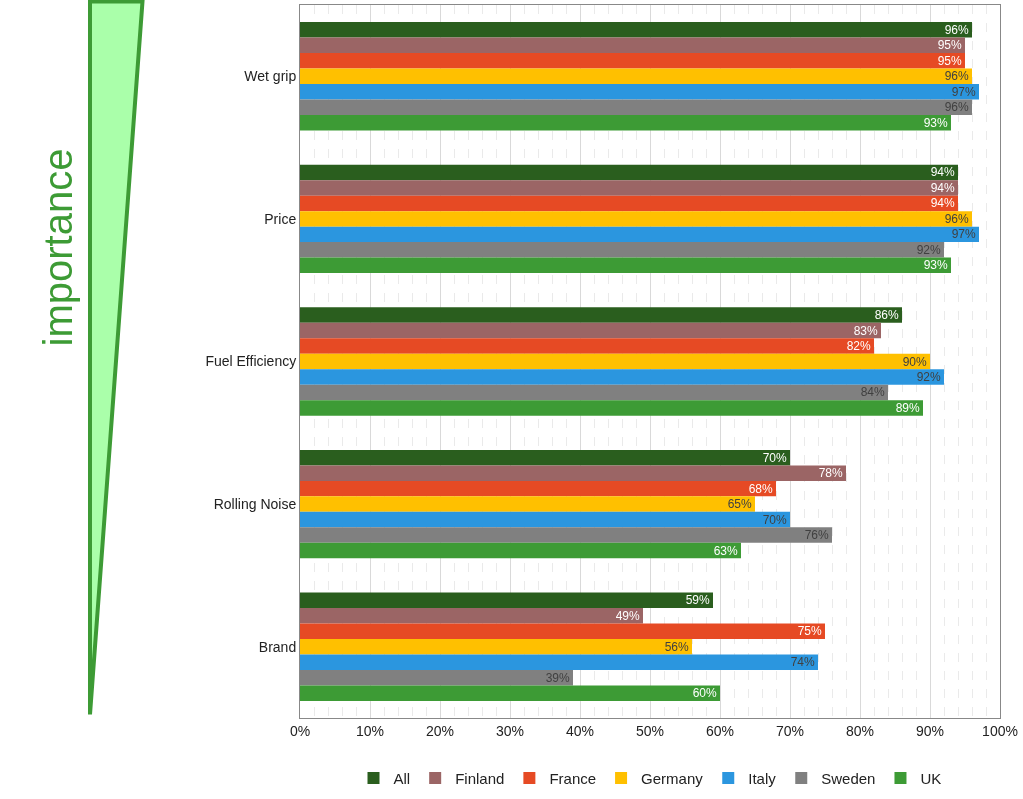 This screenshot has height=799, width=1023. Describe the element at coordinates (573, 778) in the screenshot. I see `legend-label: France` at that location.